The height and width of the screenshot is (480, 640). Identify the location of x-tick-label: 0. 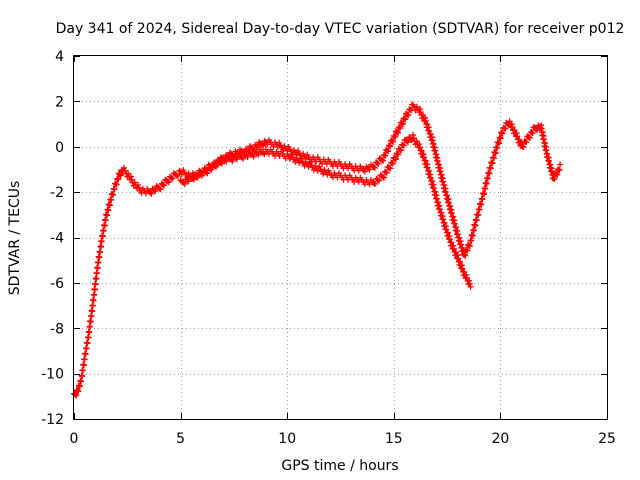
(74, 439).